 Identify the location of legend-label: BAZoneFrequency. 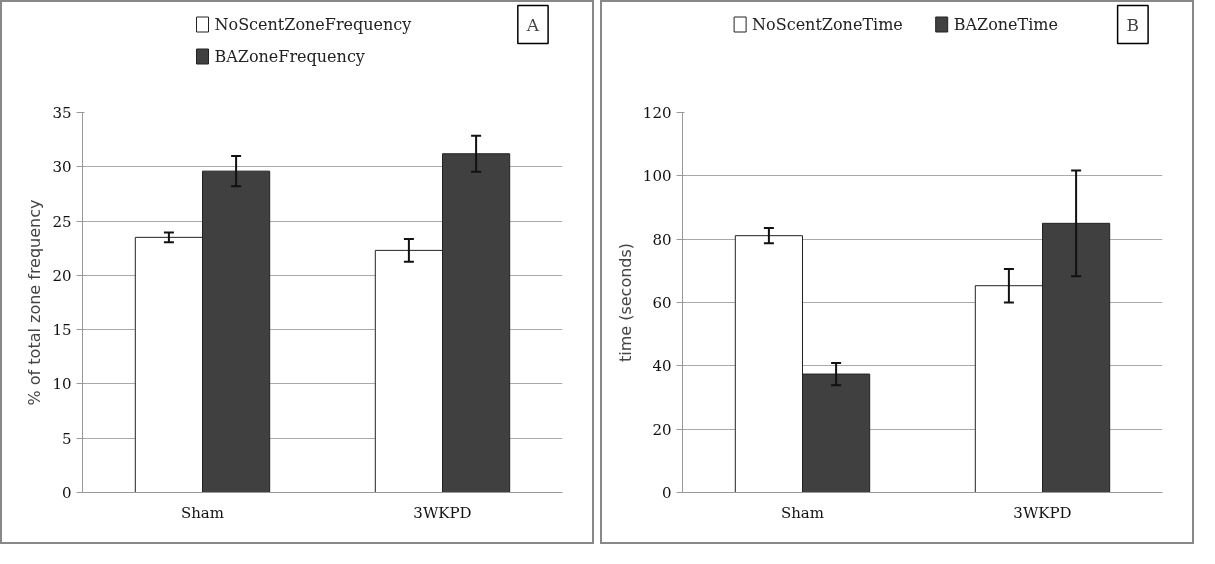
(289, 56).